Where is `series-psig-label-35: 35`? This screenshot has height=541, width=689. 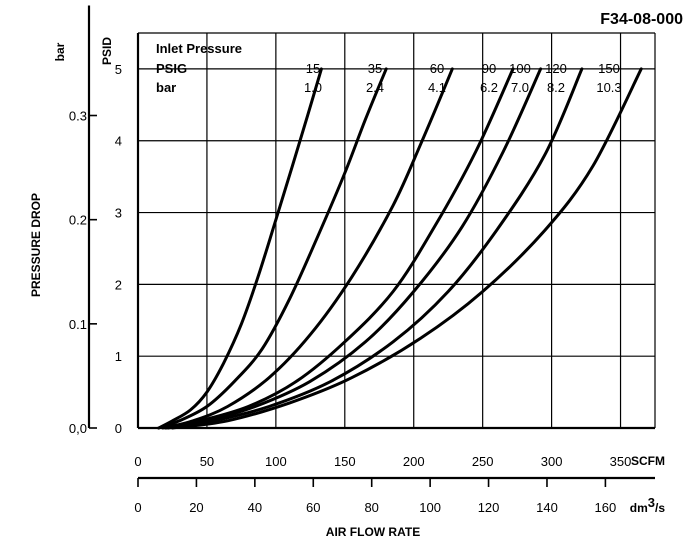 series-psig-label-35: 35 is located at coordinates (375, 68).